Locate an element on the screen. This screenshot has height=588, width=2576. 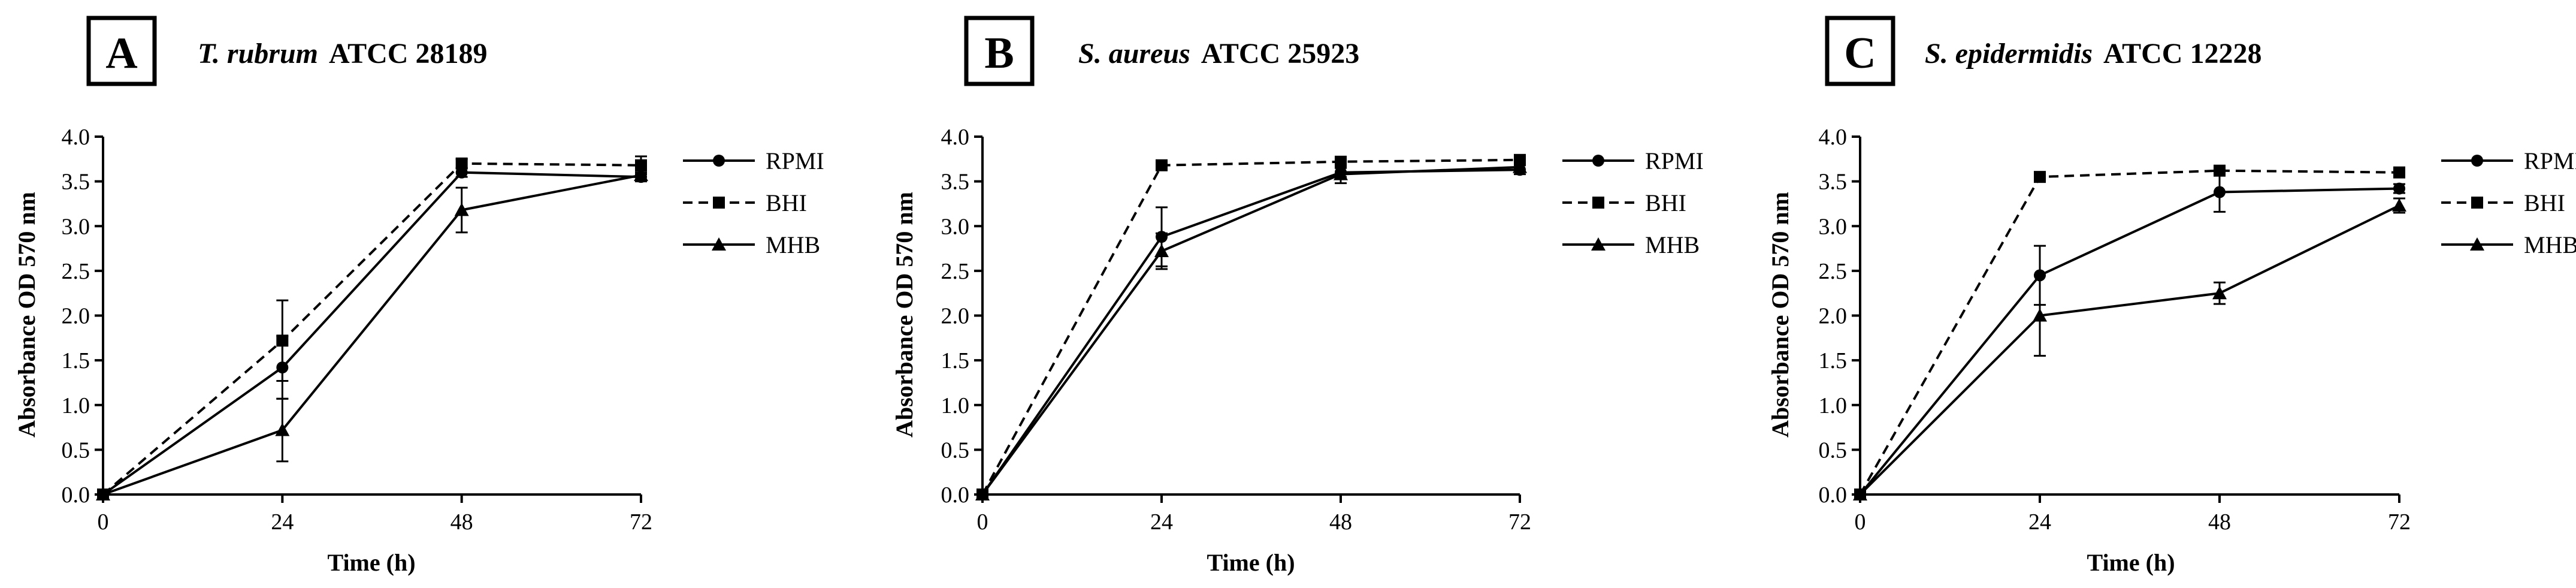
chart-title: S. aureus ATCC 25923 is located at coordinates (1218, 54).